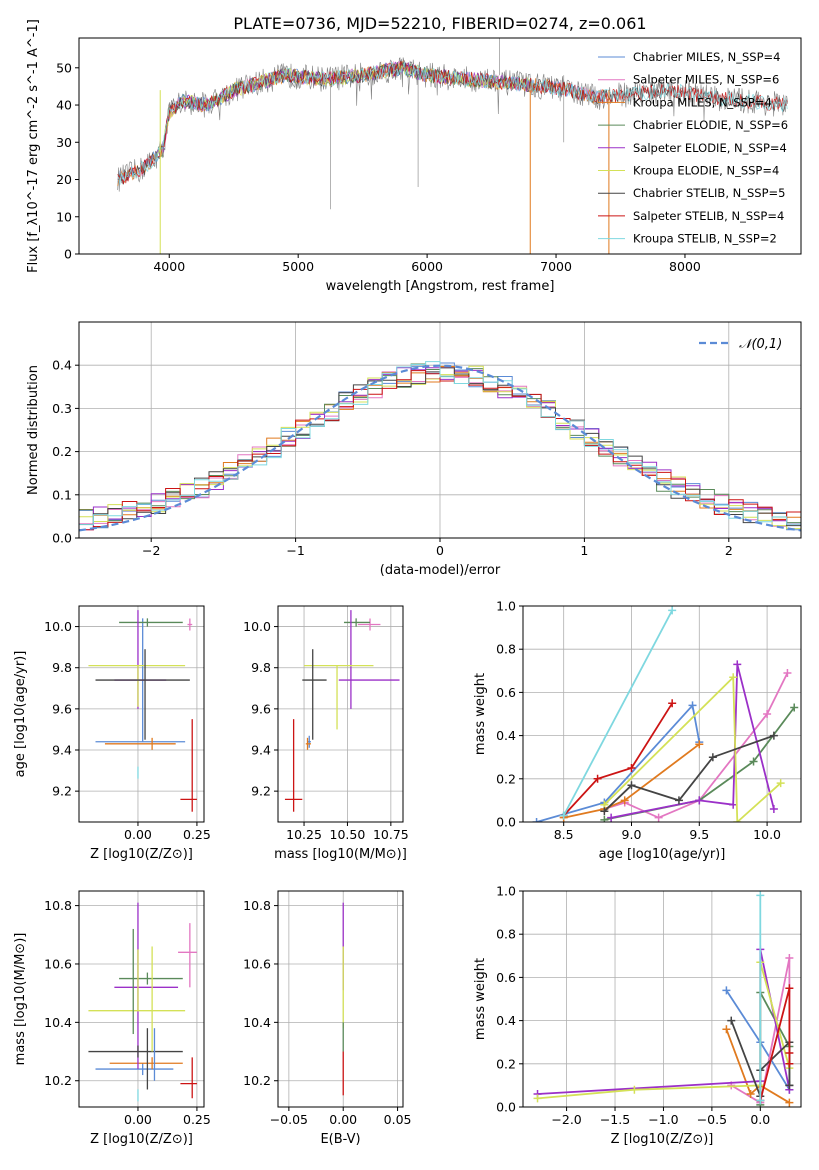  I want to click on x-axis-label: wavelength [Angstrom, rest frame], so click(440, 286).